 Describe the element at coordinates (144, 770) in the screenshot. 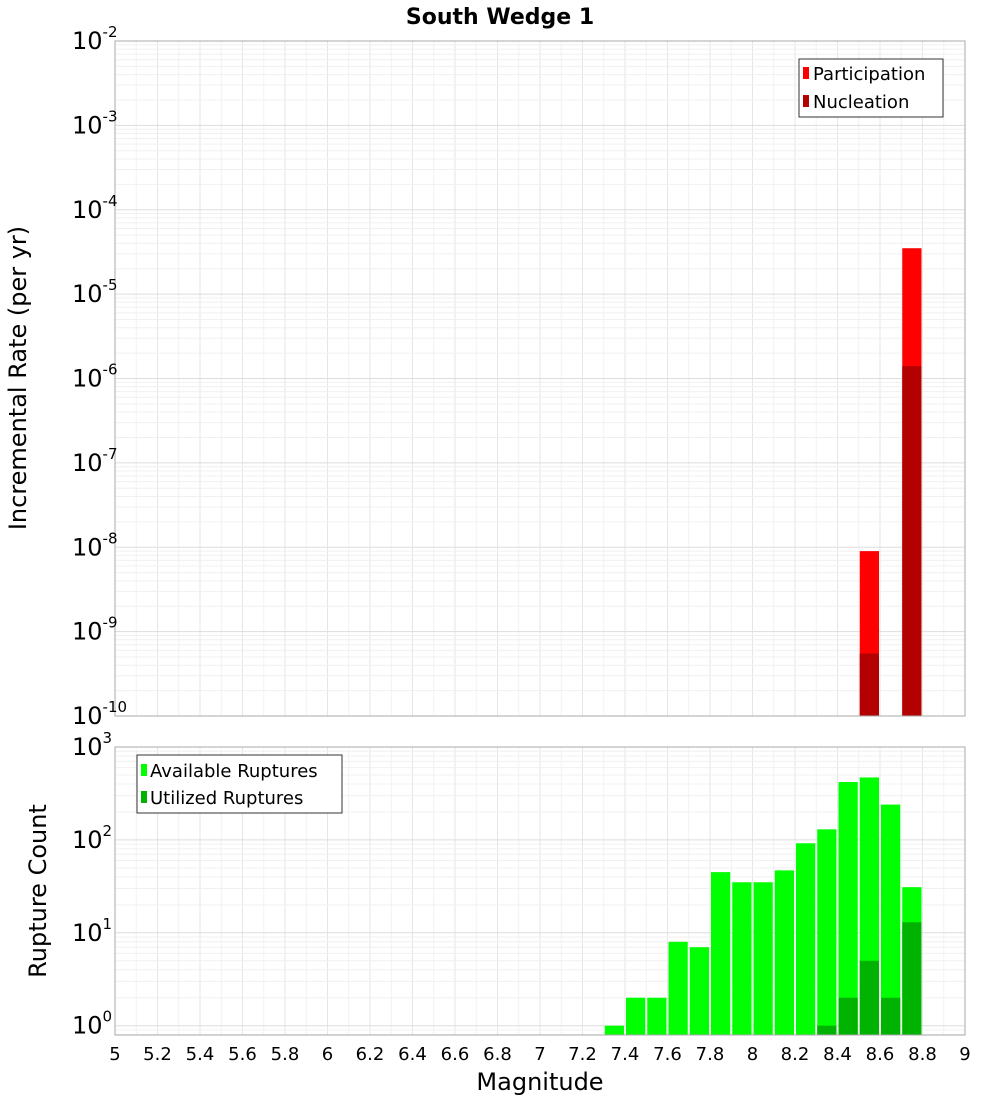

I see `legend-swatch-available` at that location.